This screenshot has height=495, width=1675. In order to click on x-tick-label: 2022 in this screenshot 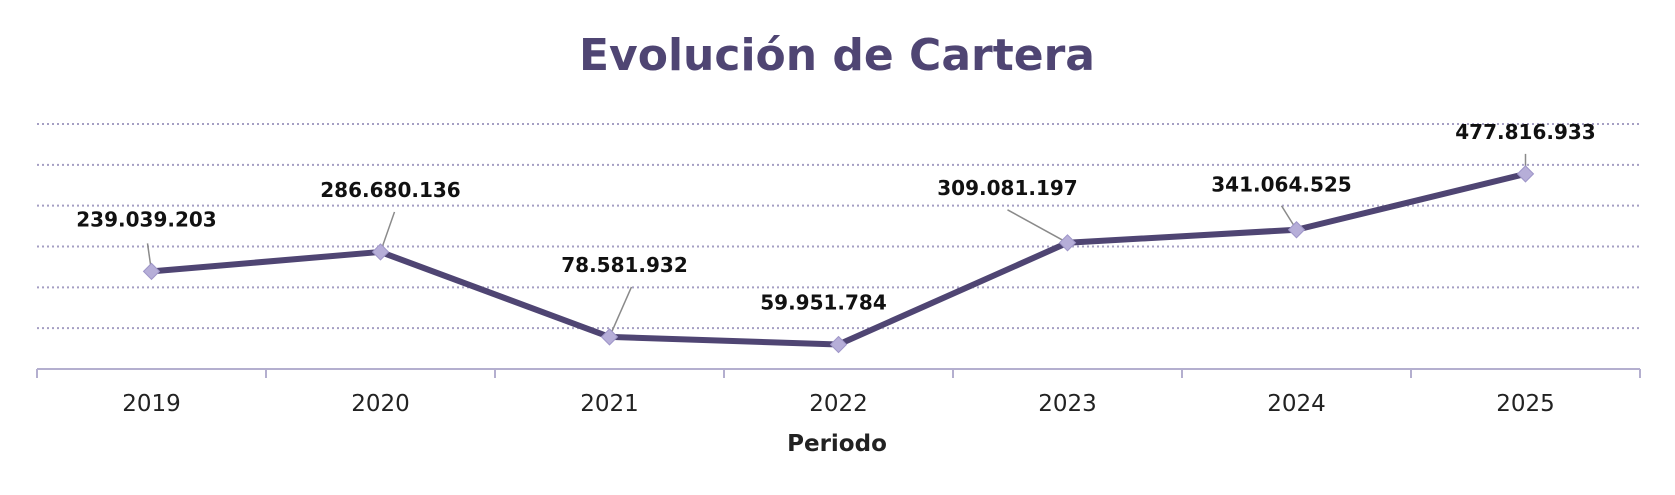, I will do `click(838, 404)`.